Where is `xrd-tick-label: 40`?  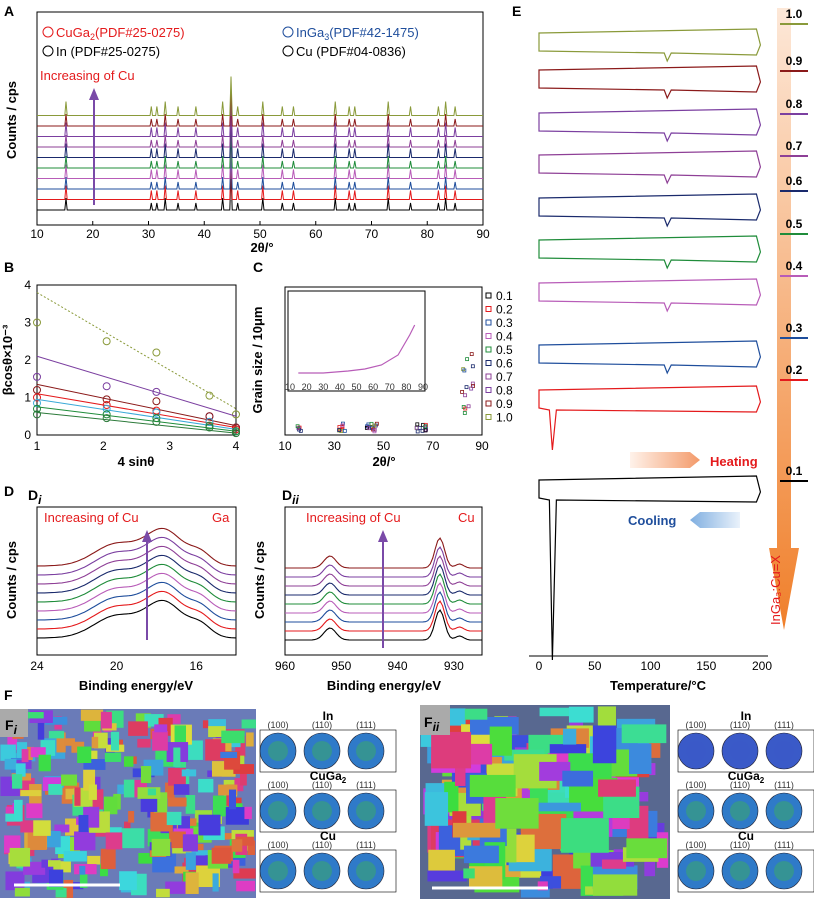
xrd-tick-label: 40 is located at coordinates (205, 234).